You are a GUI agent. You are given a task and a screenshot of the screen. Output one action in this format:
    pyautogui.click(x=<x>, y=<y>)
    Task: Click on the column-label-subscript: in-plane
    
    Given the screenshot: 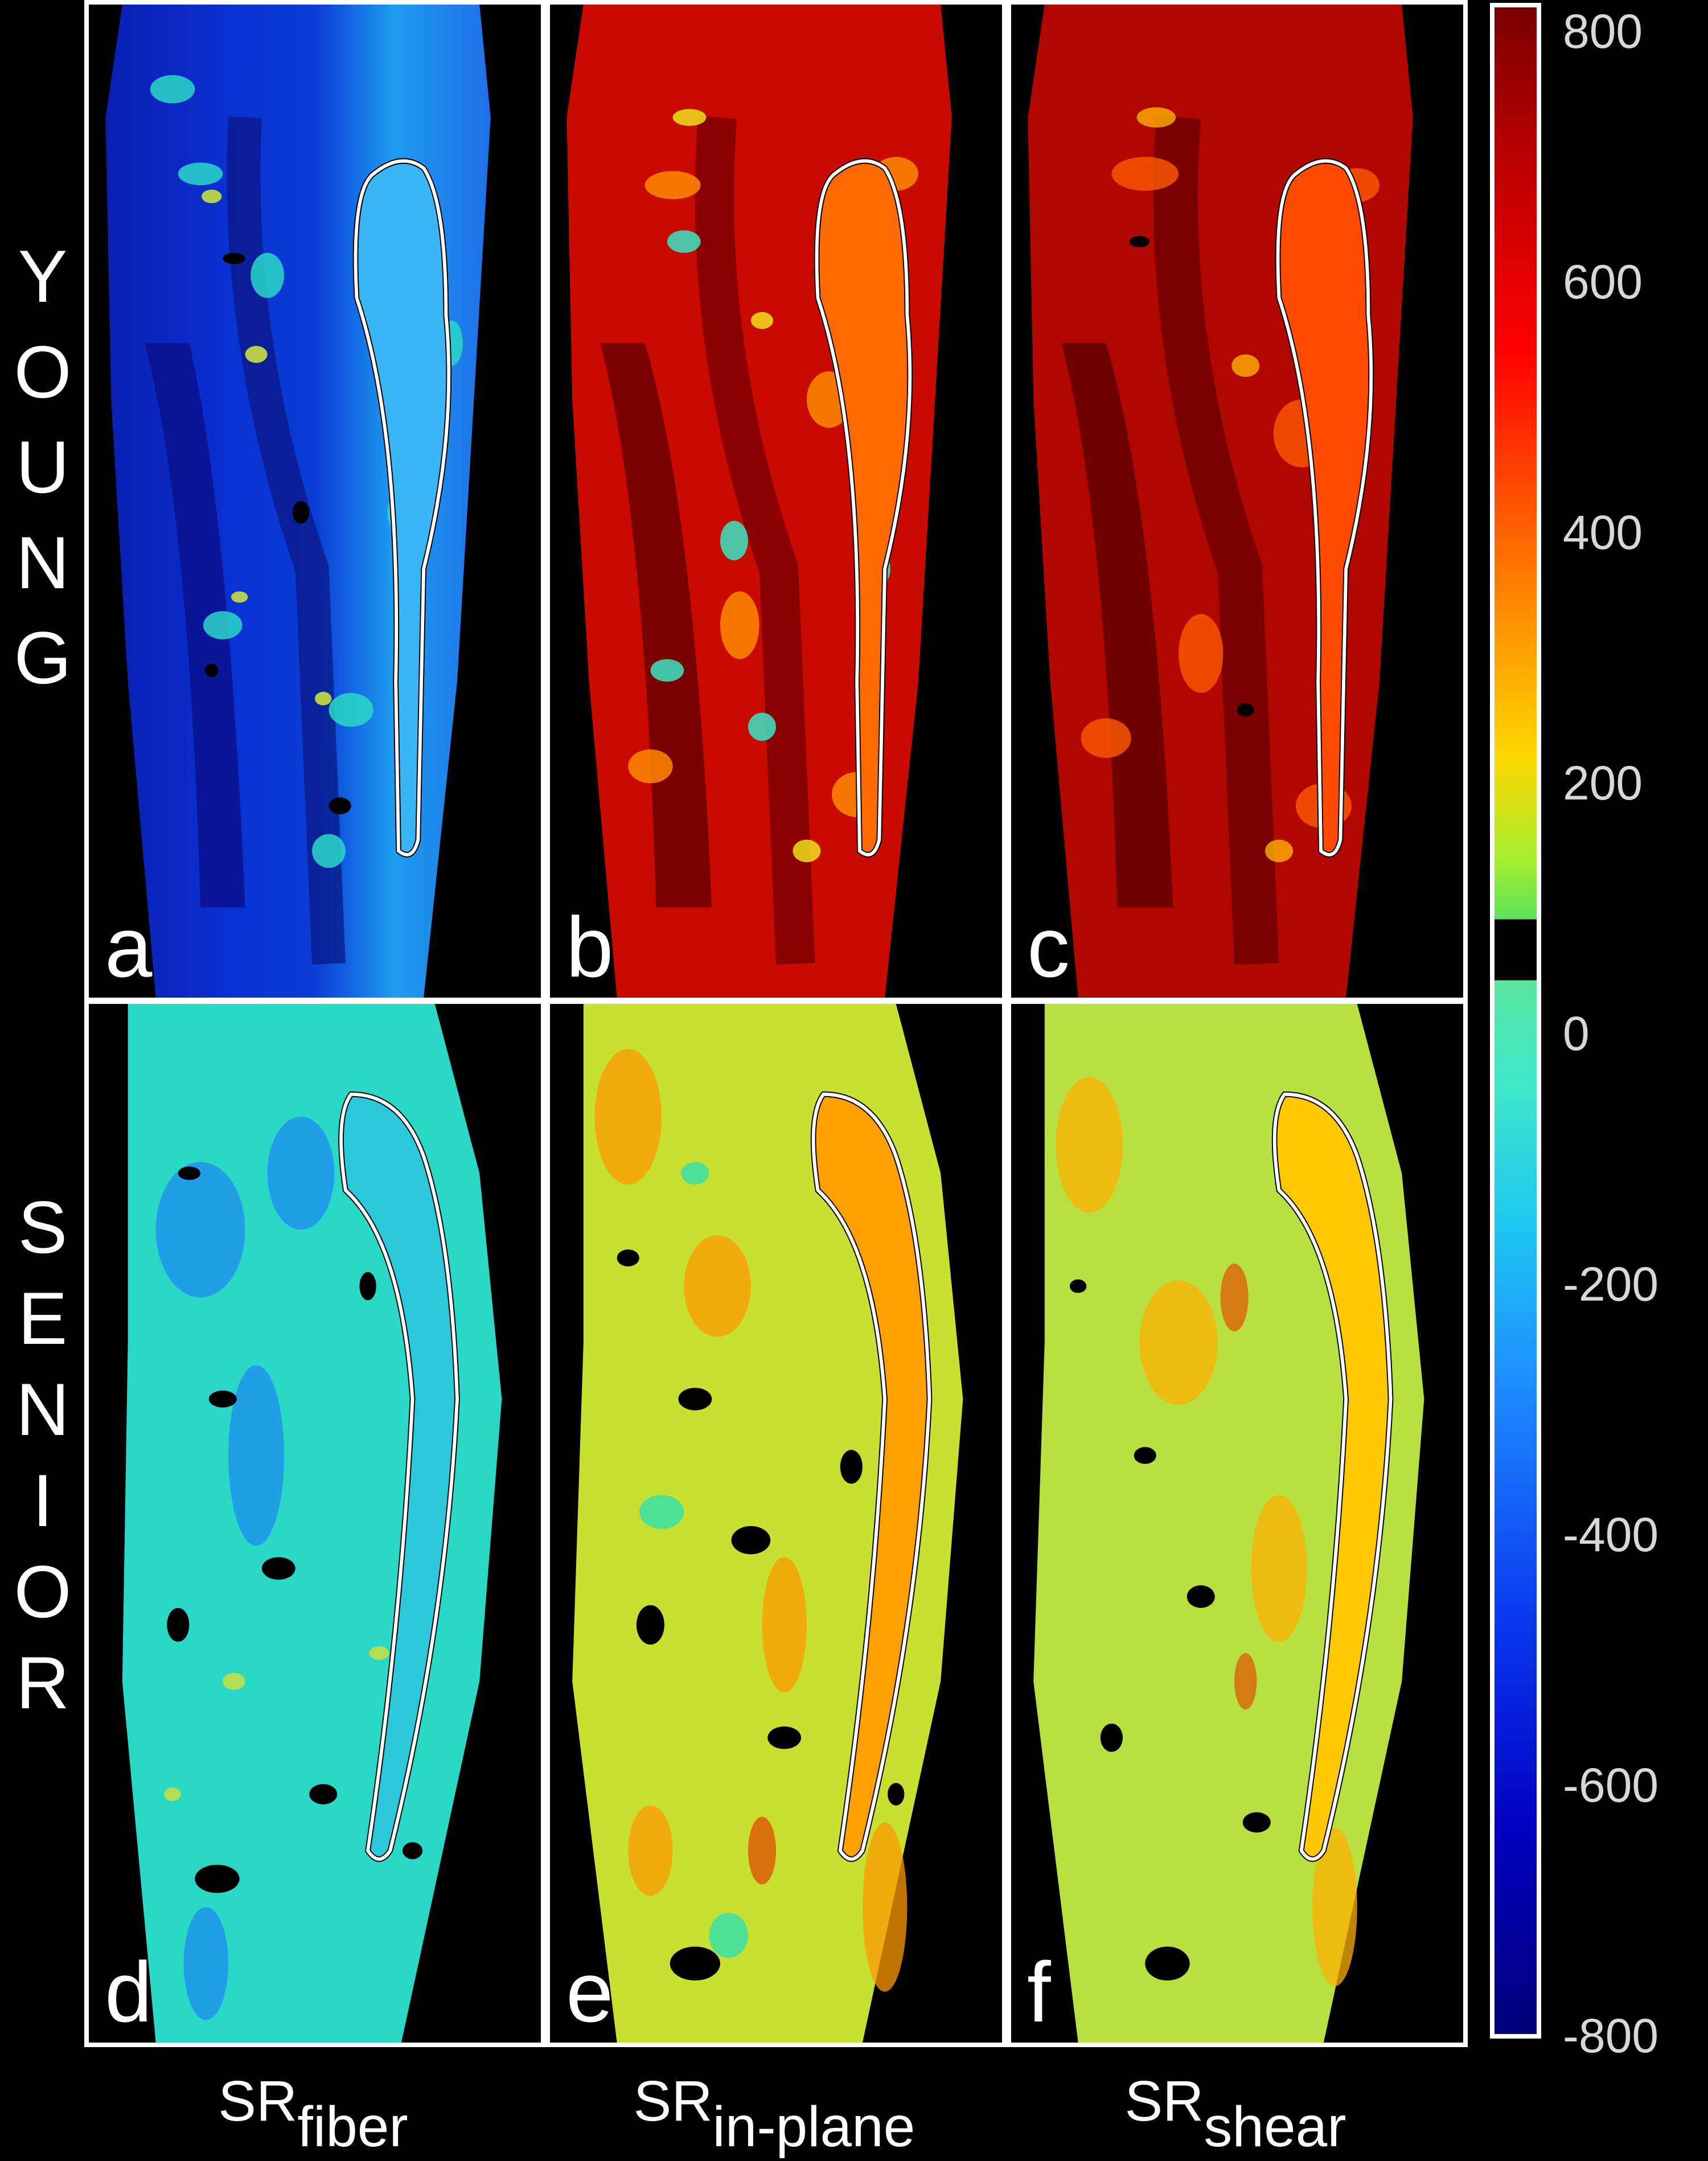 What is the action you would take?
    pyautogui.click(x=813, y=2127)
    